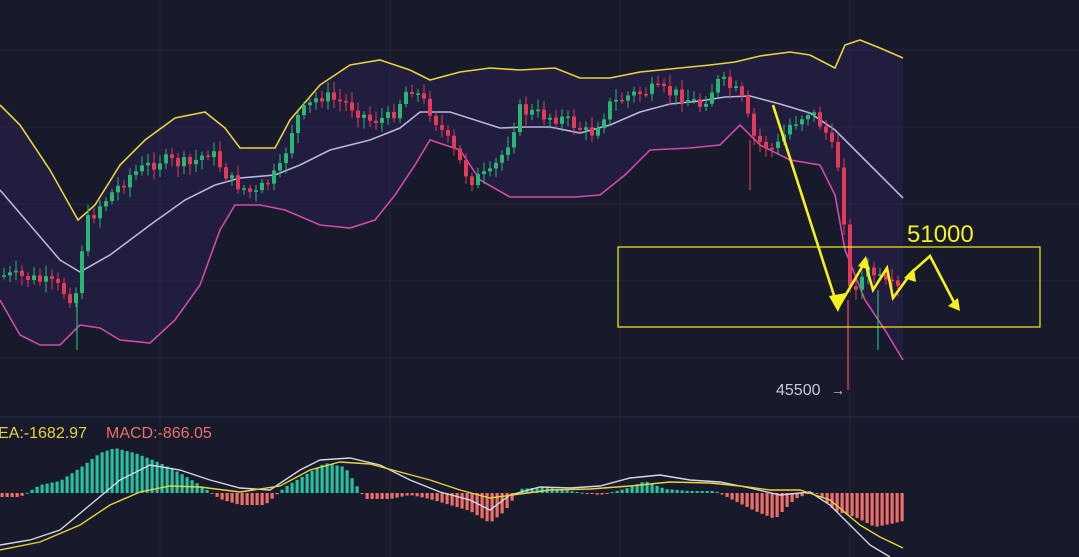 This screenshot has width=1079, height=557. What do you see at coordinates (43, 433) in the screenshot?
I see `dea-readout: EA:-1682.97` at bounding box center [43, 433].